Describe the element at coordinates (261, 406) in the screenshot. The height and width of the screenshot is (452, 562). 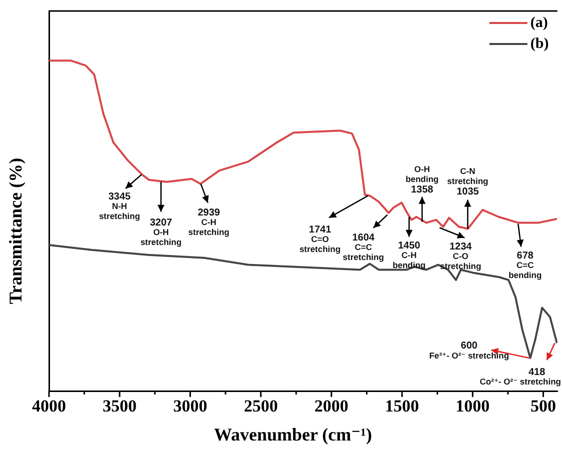
I see `x-tick-label: 2500` at that location.